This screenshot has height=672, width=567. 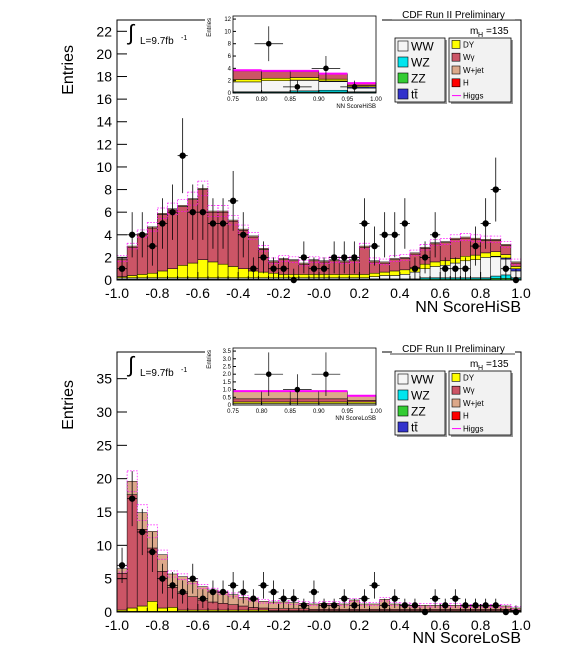 What do you see at coordinates (227, 375) in the screenshot?
I see `inset-y-tick-label: 2.0` at bounding box center [227, 375].